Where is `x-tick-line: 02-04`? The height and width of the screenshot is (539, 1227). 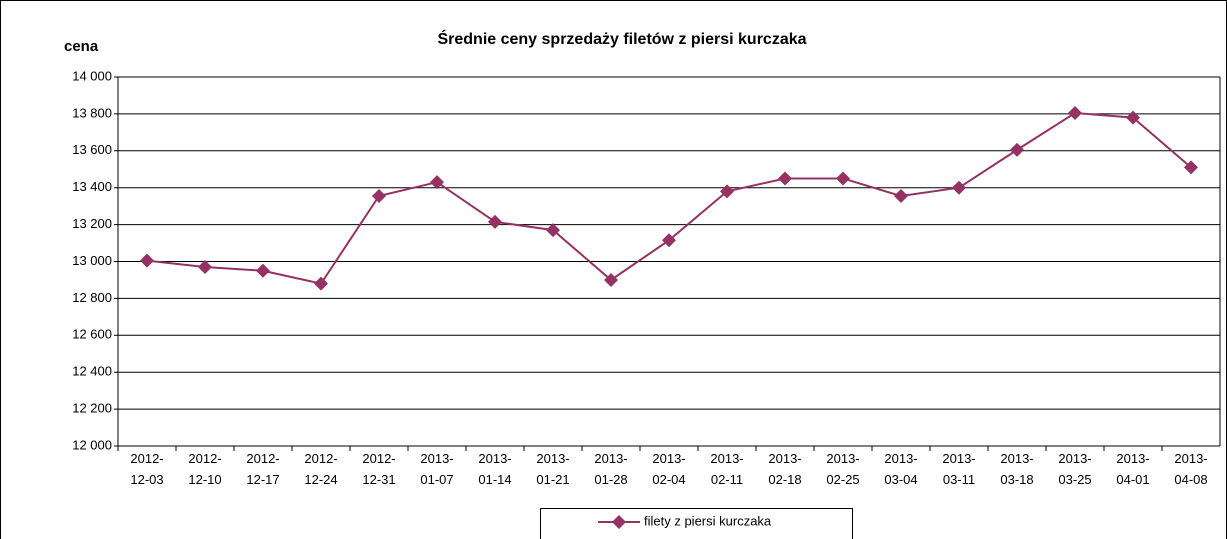 x-tick-line: 02-04 is located at coordinates (668, 479).